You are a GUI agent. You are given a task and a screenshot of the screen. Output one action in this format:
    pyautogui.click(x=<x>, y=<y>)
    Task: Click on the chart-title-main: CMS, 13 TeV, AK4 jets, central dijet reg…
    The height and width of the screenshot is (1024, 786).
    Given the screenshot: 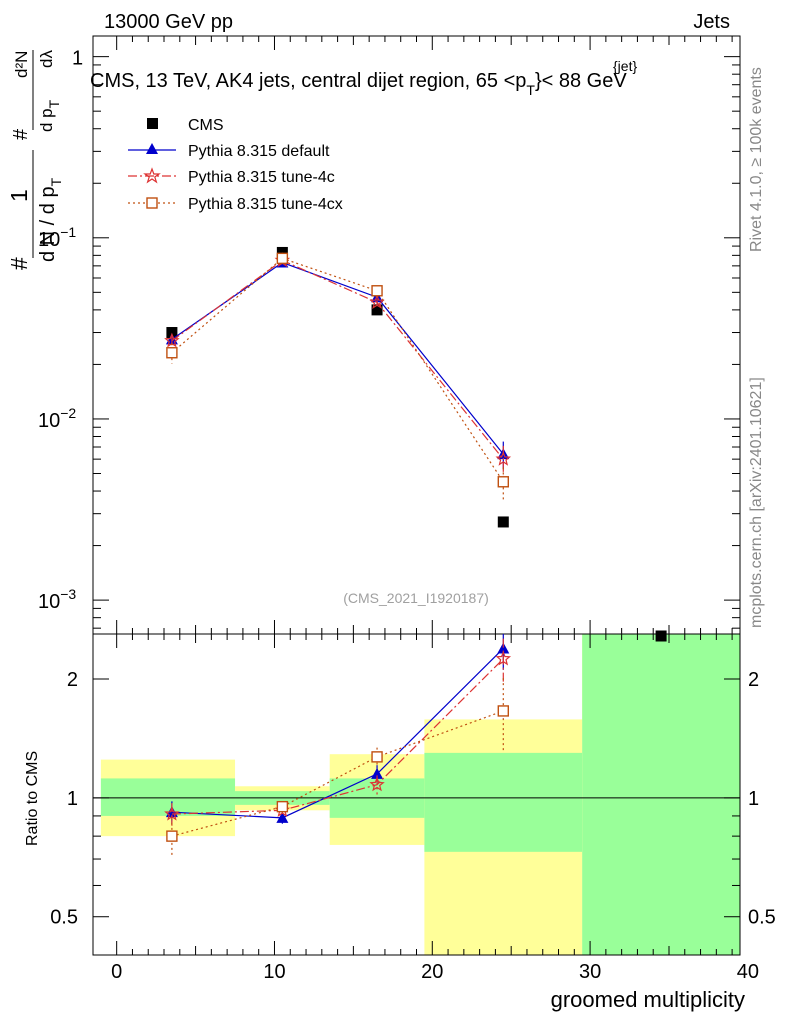 What is the action you would take?
    pyautogui.click(x=308, y=81)
    